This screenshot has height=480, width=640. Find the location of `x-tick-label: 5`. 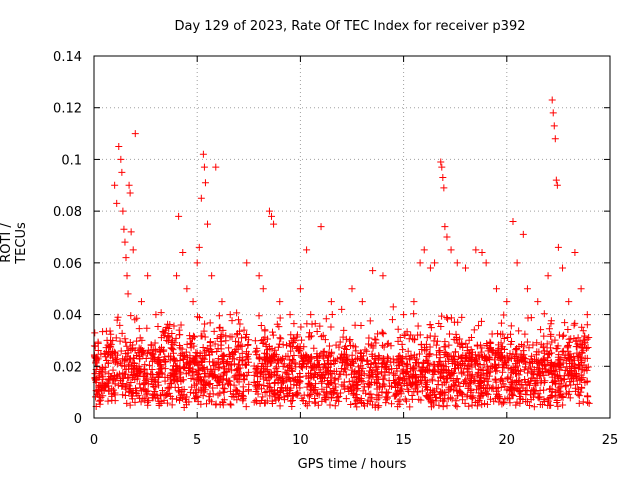

x-tick-label: 5 is located at coordinates (197, 440).